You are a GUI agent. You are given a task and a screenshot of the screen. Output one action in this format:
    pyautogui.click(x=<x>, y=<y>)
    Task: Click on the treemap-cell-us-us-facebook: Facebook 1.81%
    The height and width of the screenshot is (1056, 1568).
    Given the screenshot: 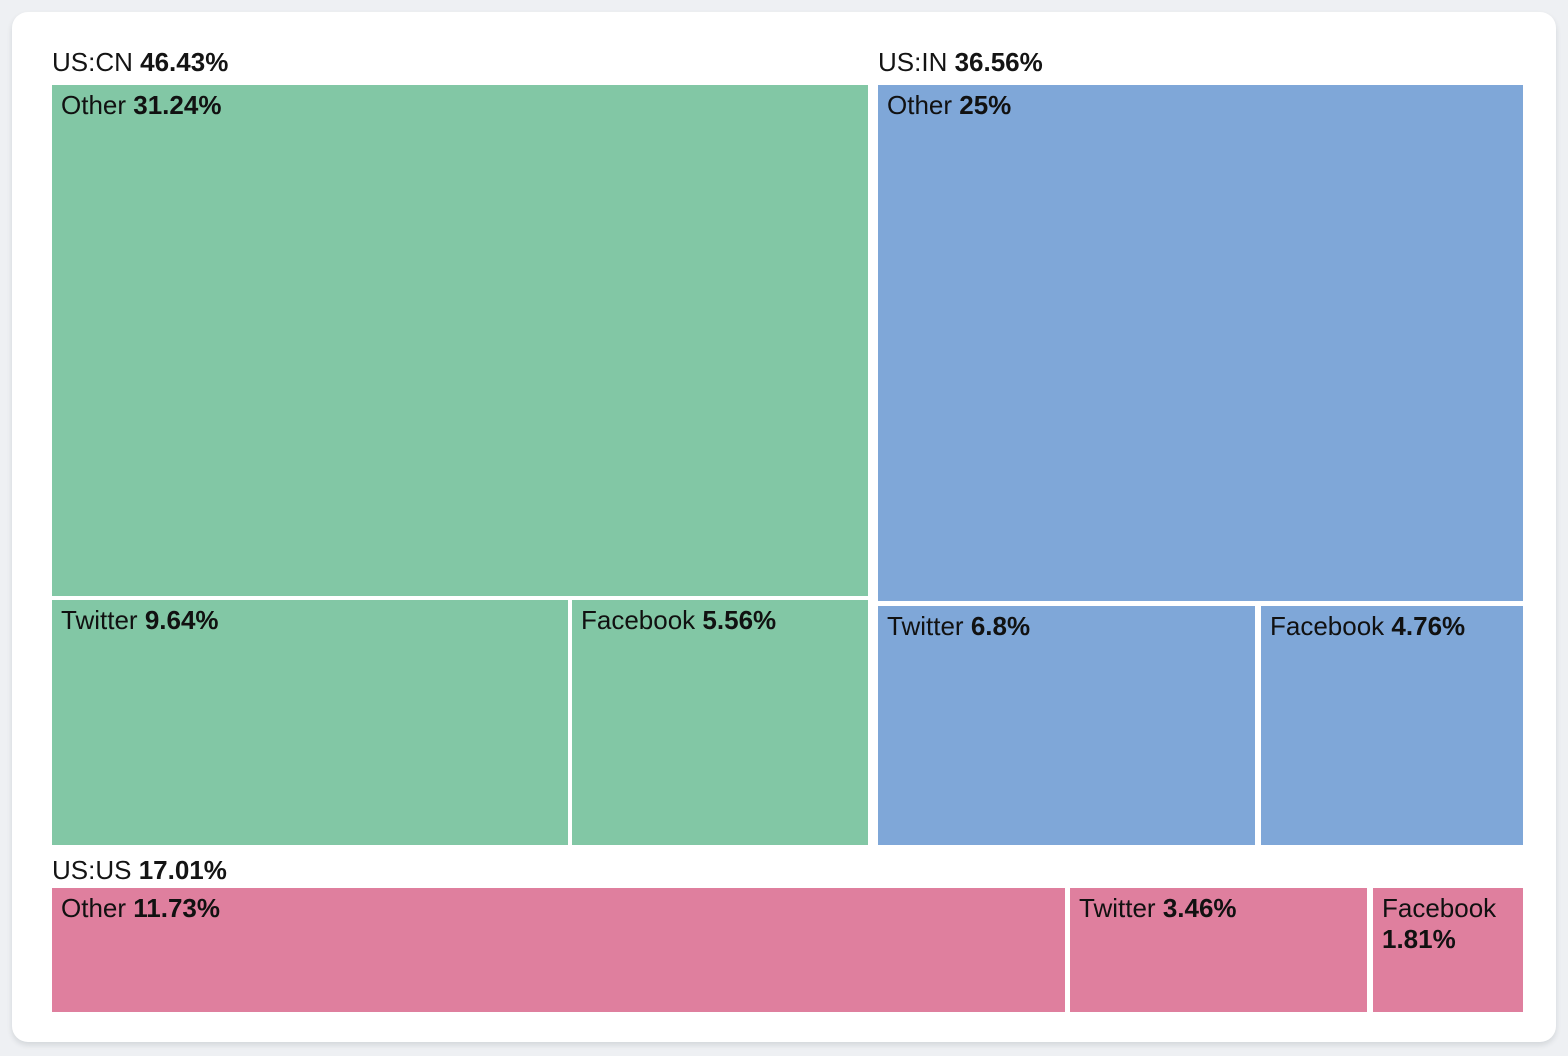 What is the action you would take?
    pyautogui.click(x=1448, y=950)
    